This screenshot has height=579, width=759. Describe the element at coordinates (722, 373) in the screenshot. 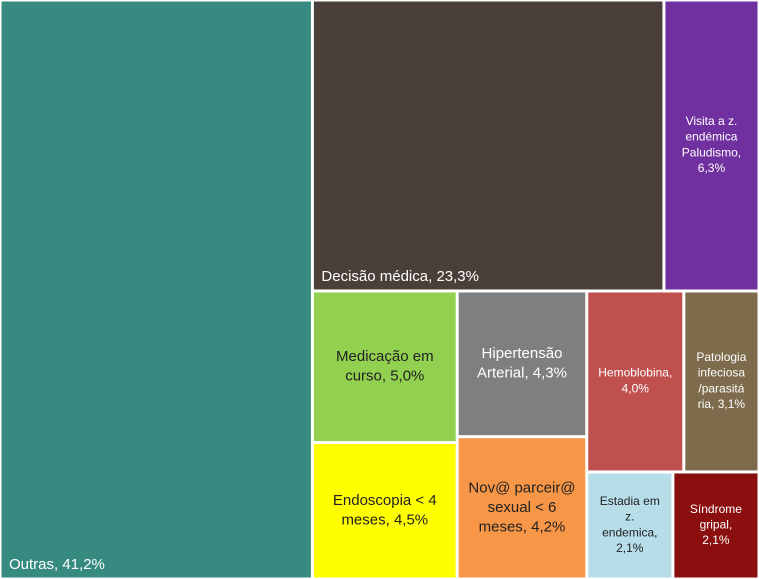

I see `label-line: infeciosa` at that location.